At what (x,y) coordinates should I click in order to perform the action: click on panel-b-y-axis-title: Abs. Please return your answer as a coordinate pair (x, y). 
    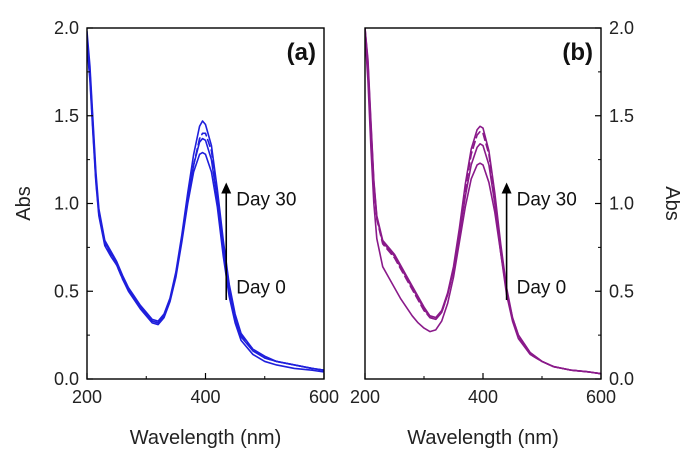
    Looking at the image, I should click on (670, 203).